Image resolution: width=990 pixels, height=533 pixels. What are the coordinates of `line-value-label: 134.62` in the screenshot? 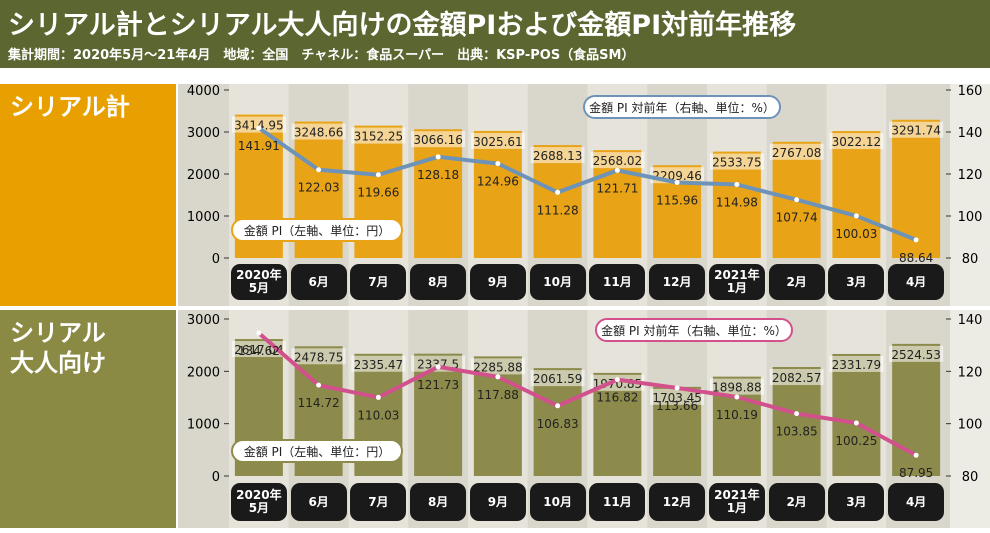 It's located at (259, 351).